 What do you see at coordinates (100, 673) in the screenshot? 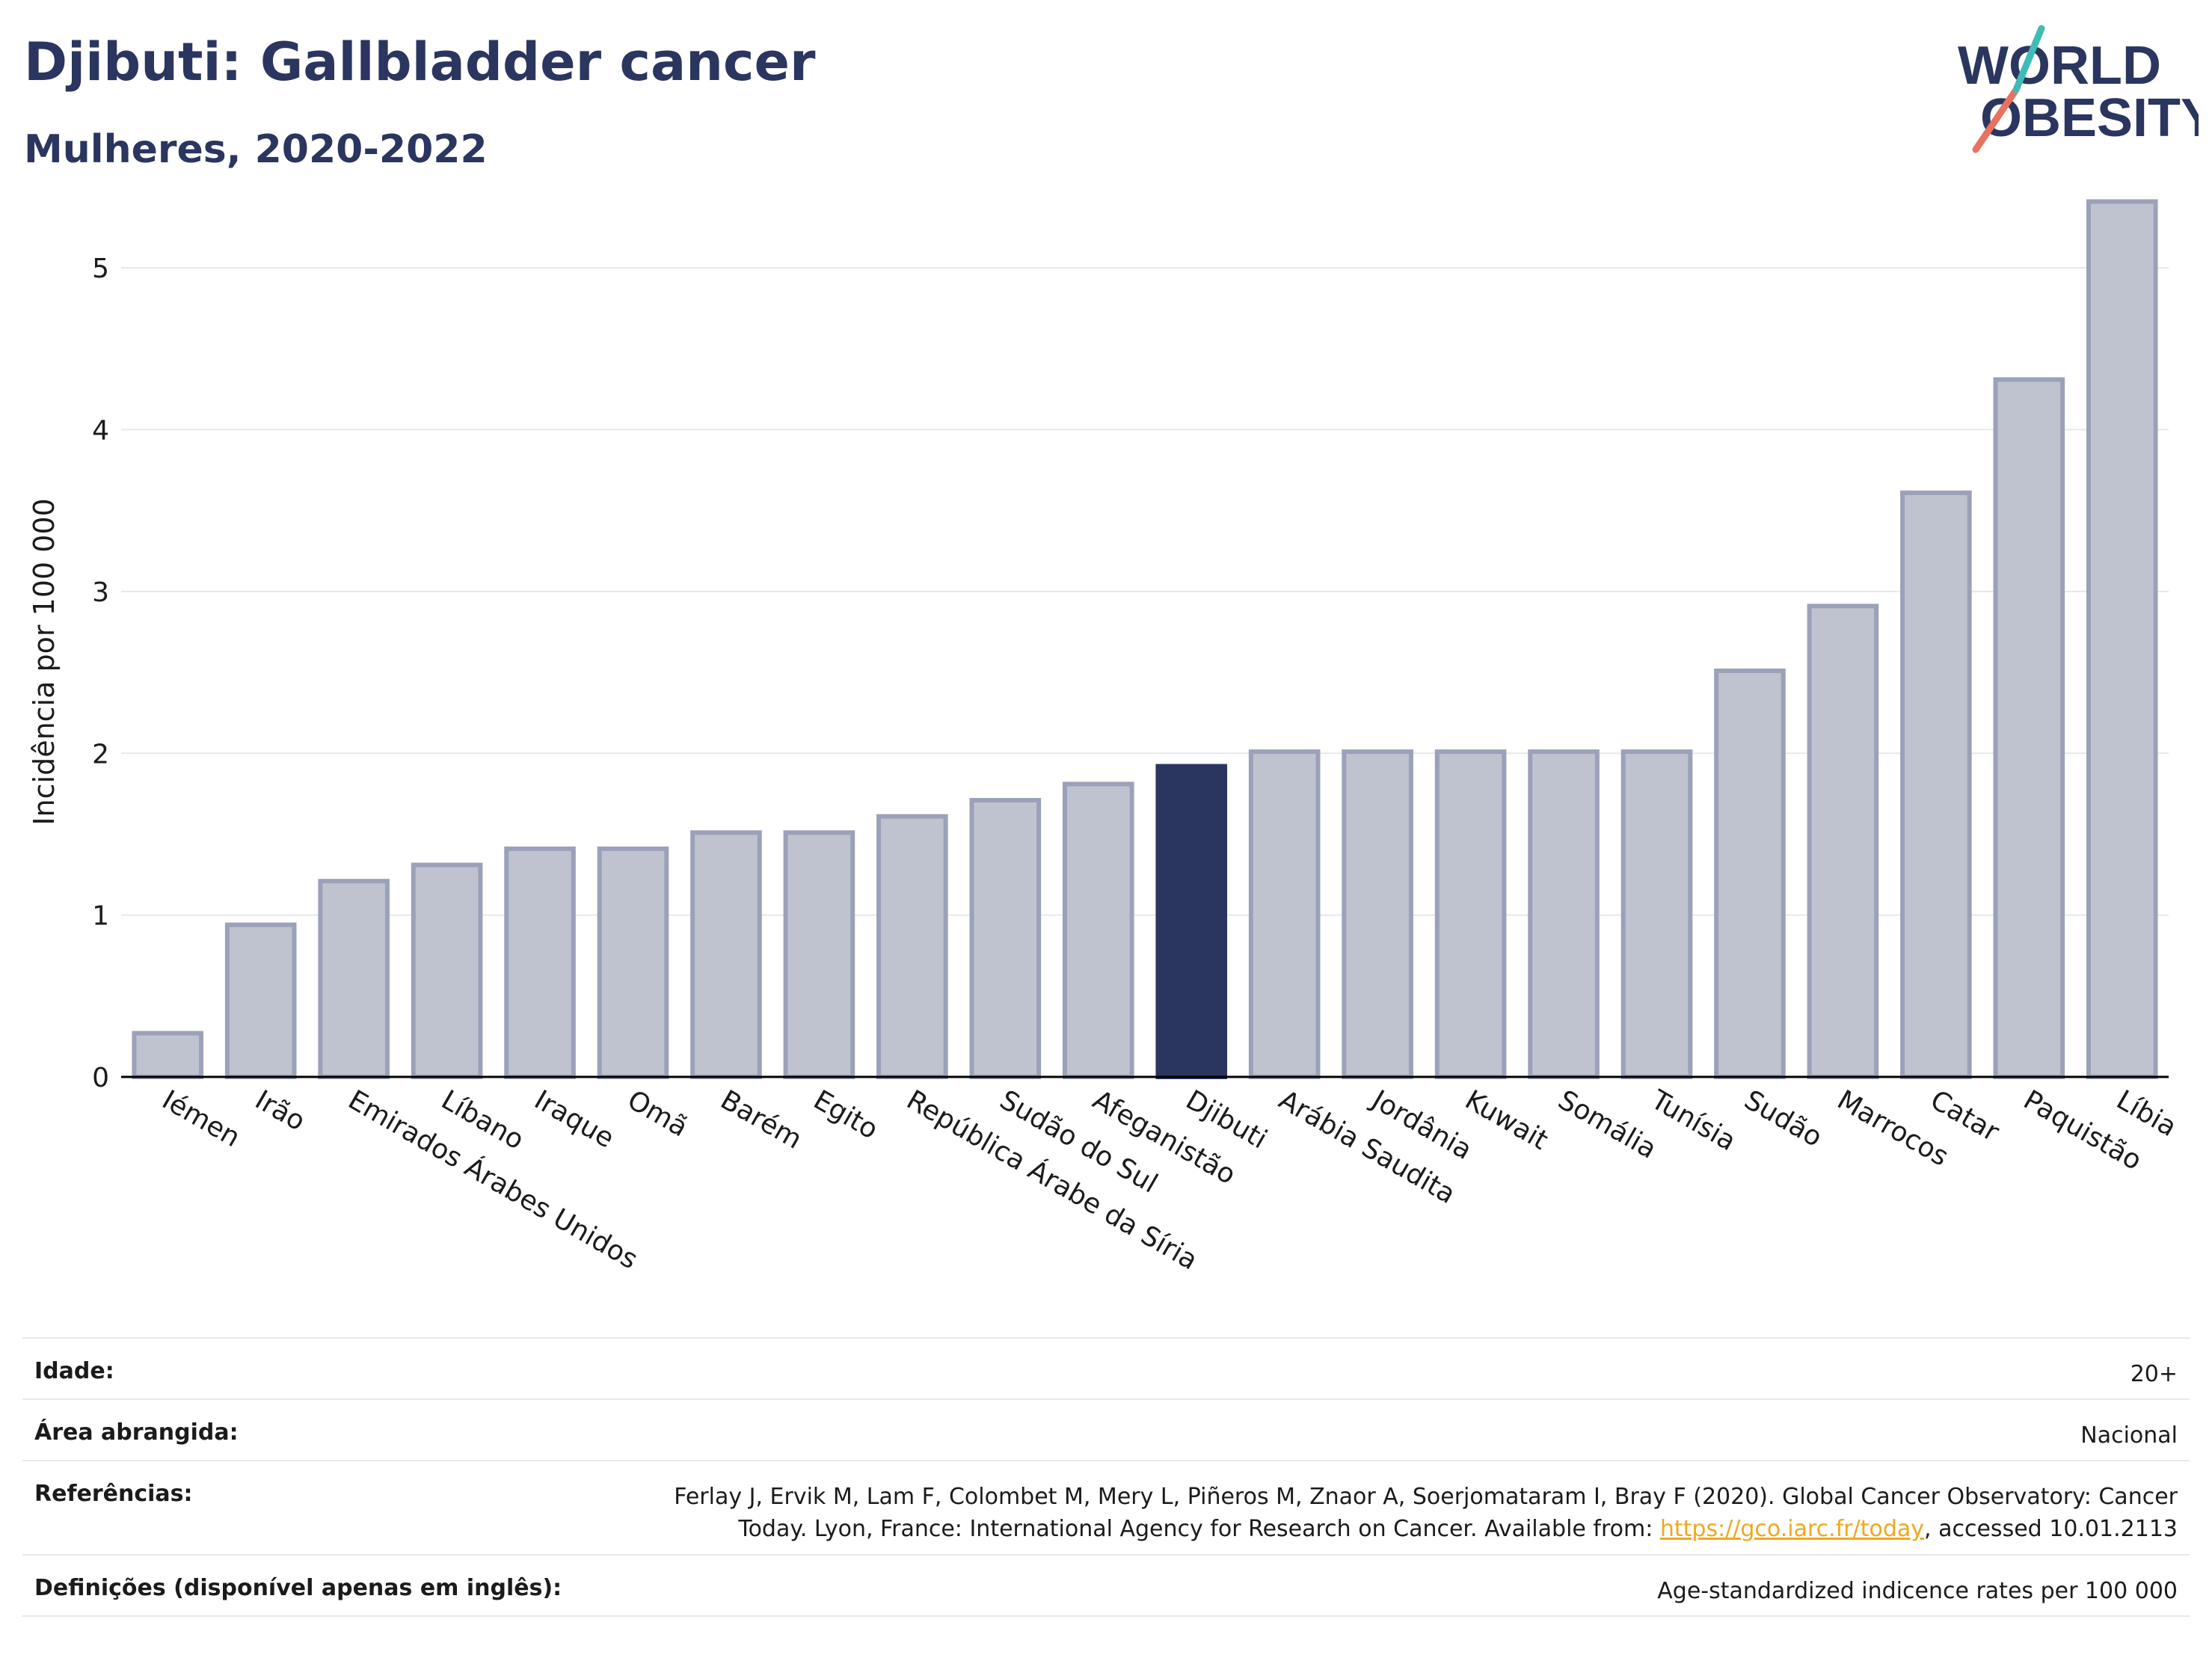
I see `y-tick-labels: 0 1 2 3 4 5` at bounding box center [100, 673].